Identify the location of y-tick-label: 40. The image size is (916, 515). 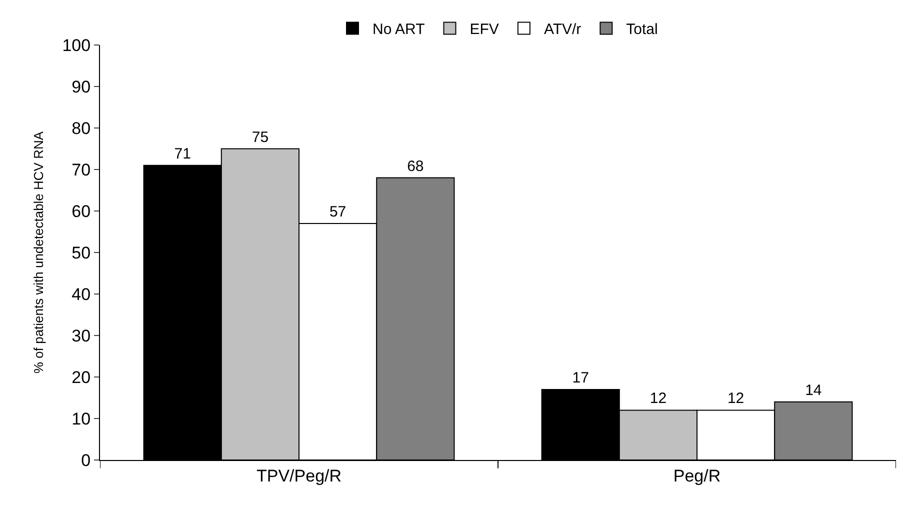
(81, 294).